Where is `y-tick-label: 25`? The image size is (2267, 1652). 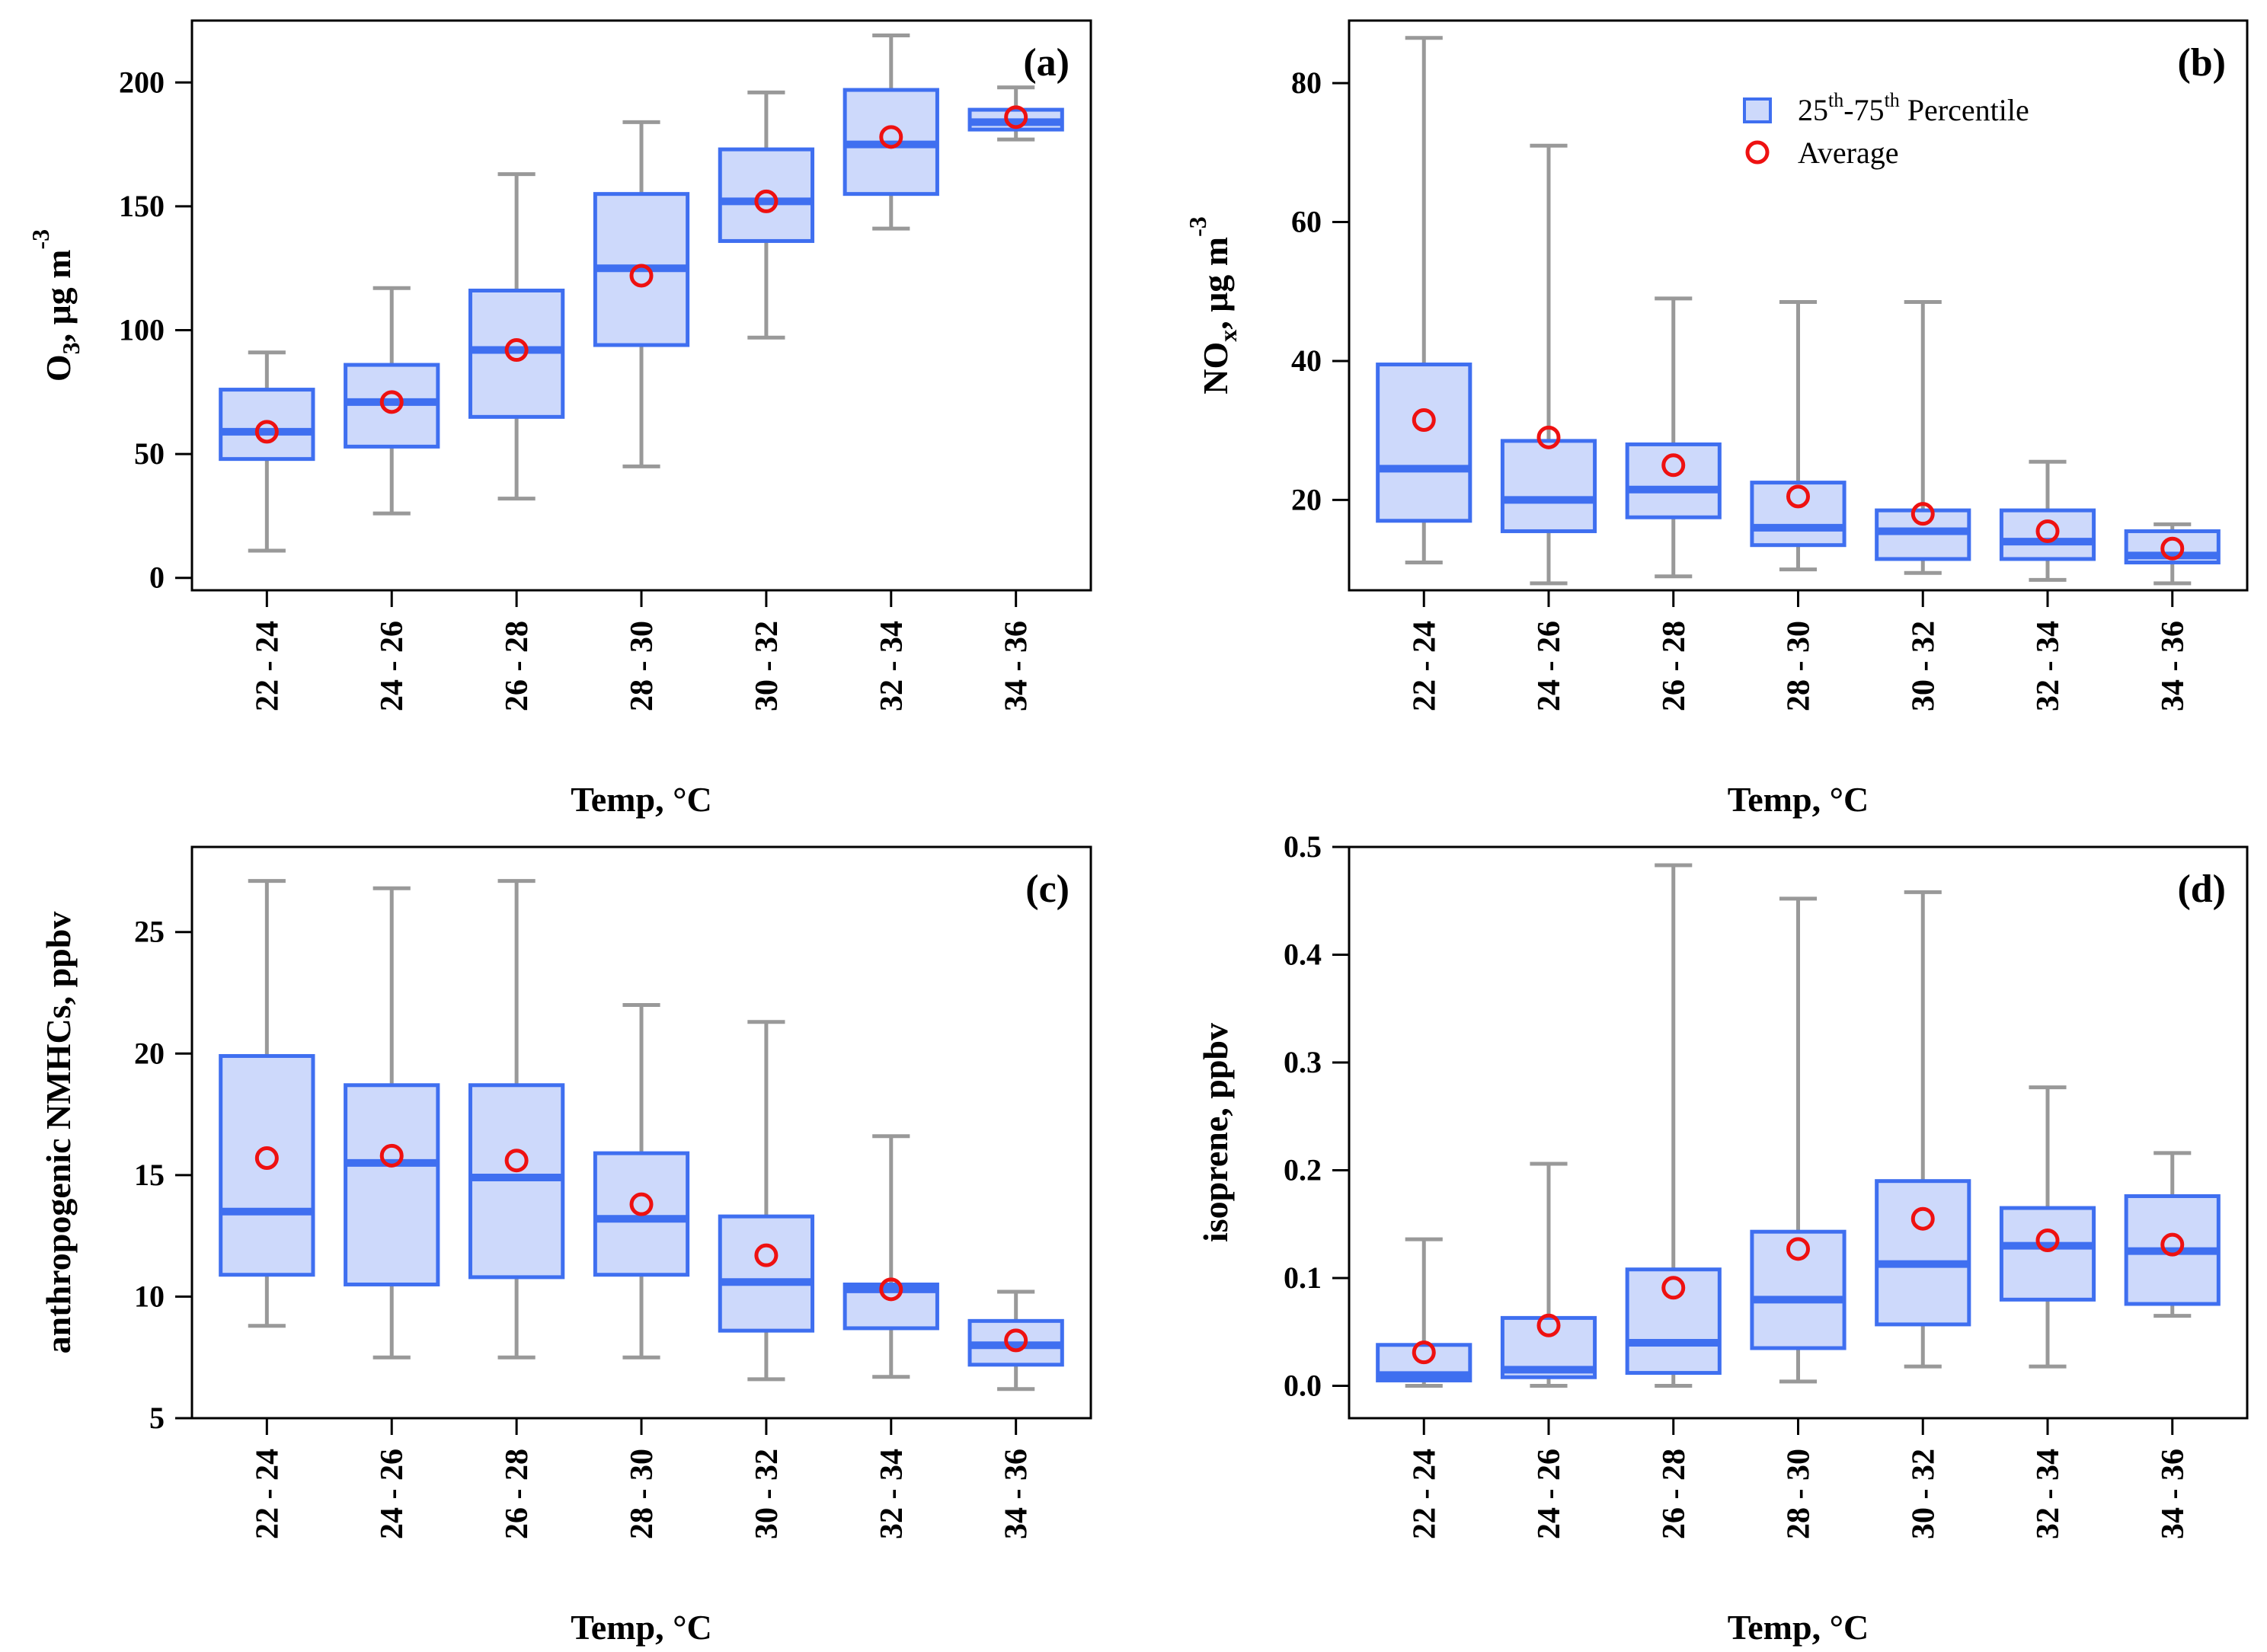 y-tick-label: 25 is located at coordinates (149, 932).